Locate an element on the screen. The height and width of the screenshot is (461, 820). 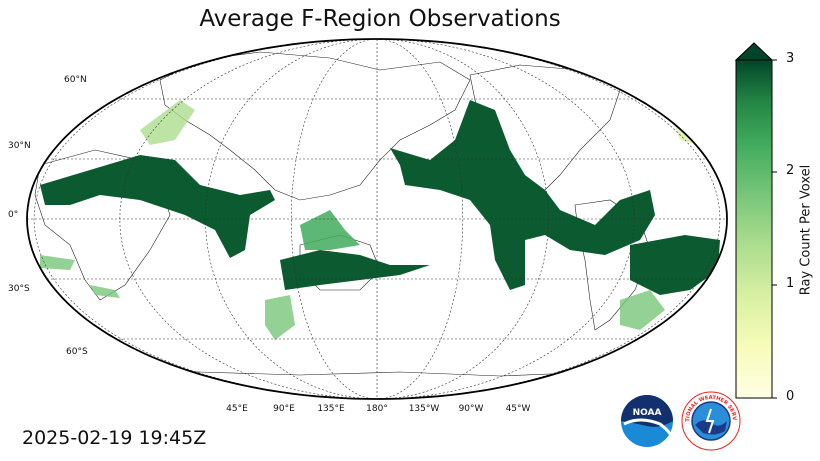
lat-label: 0° is located at coordinates (13, 215).